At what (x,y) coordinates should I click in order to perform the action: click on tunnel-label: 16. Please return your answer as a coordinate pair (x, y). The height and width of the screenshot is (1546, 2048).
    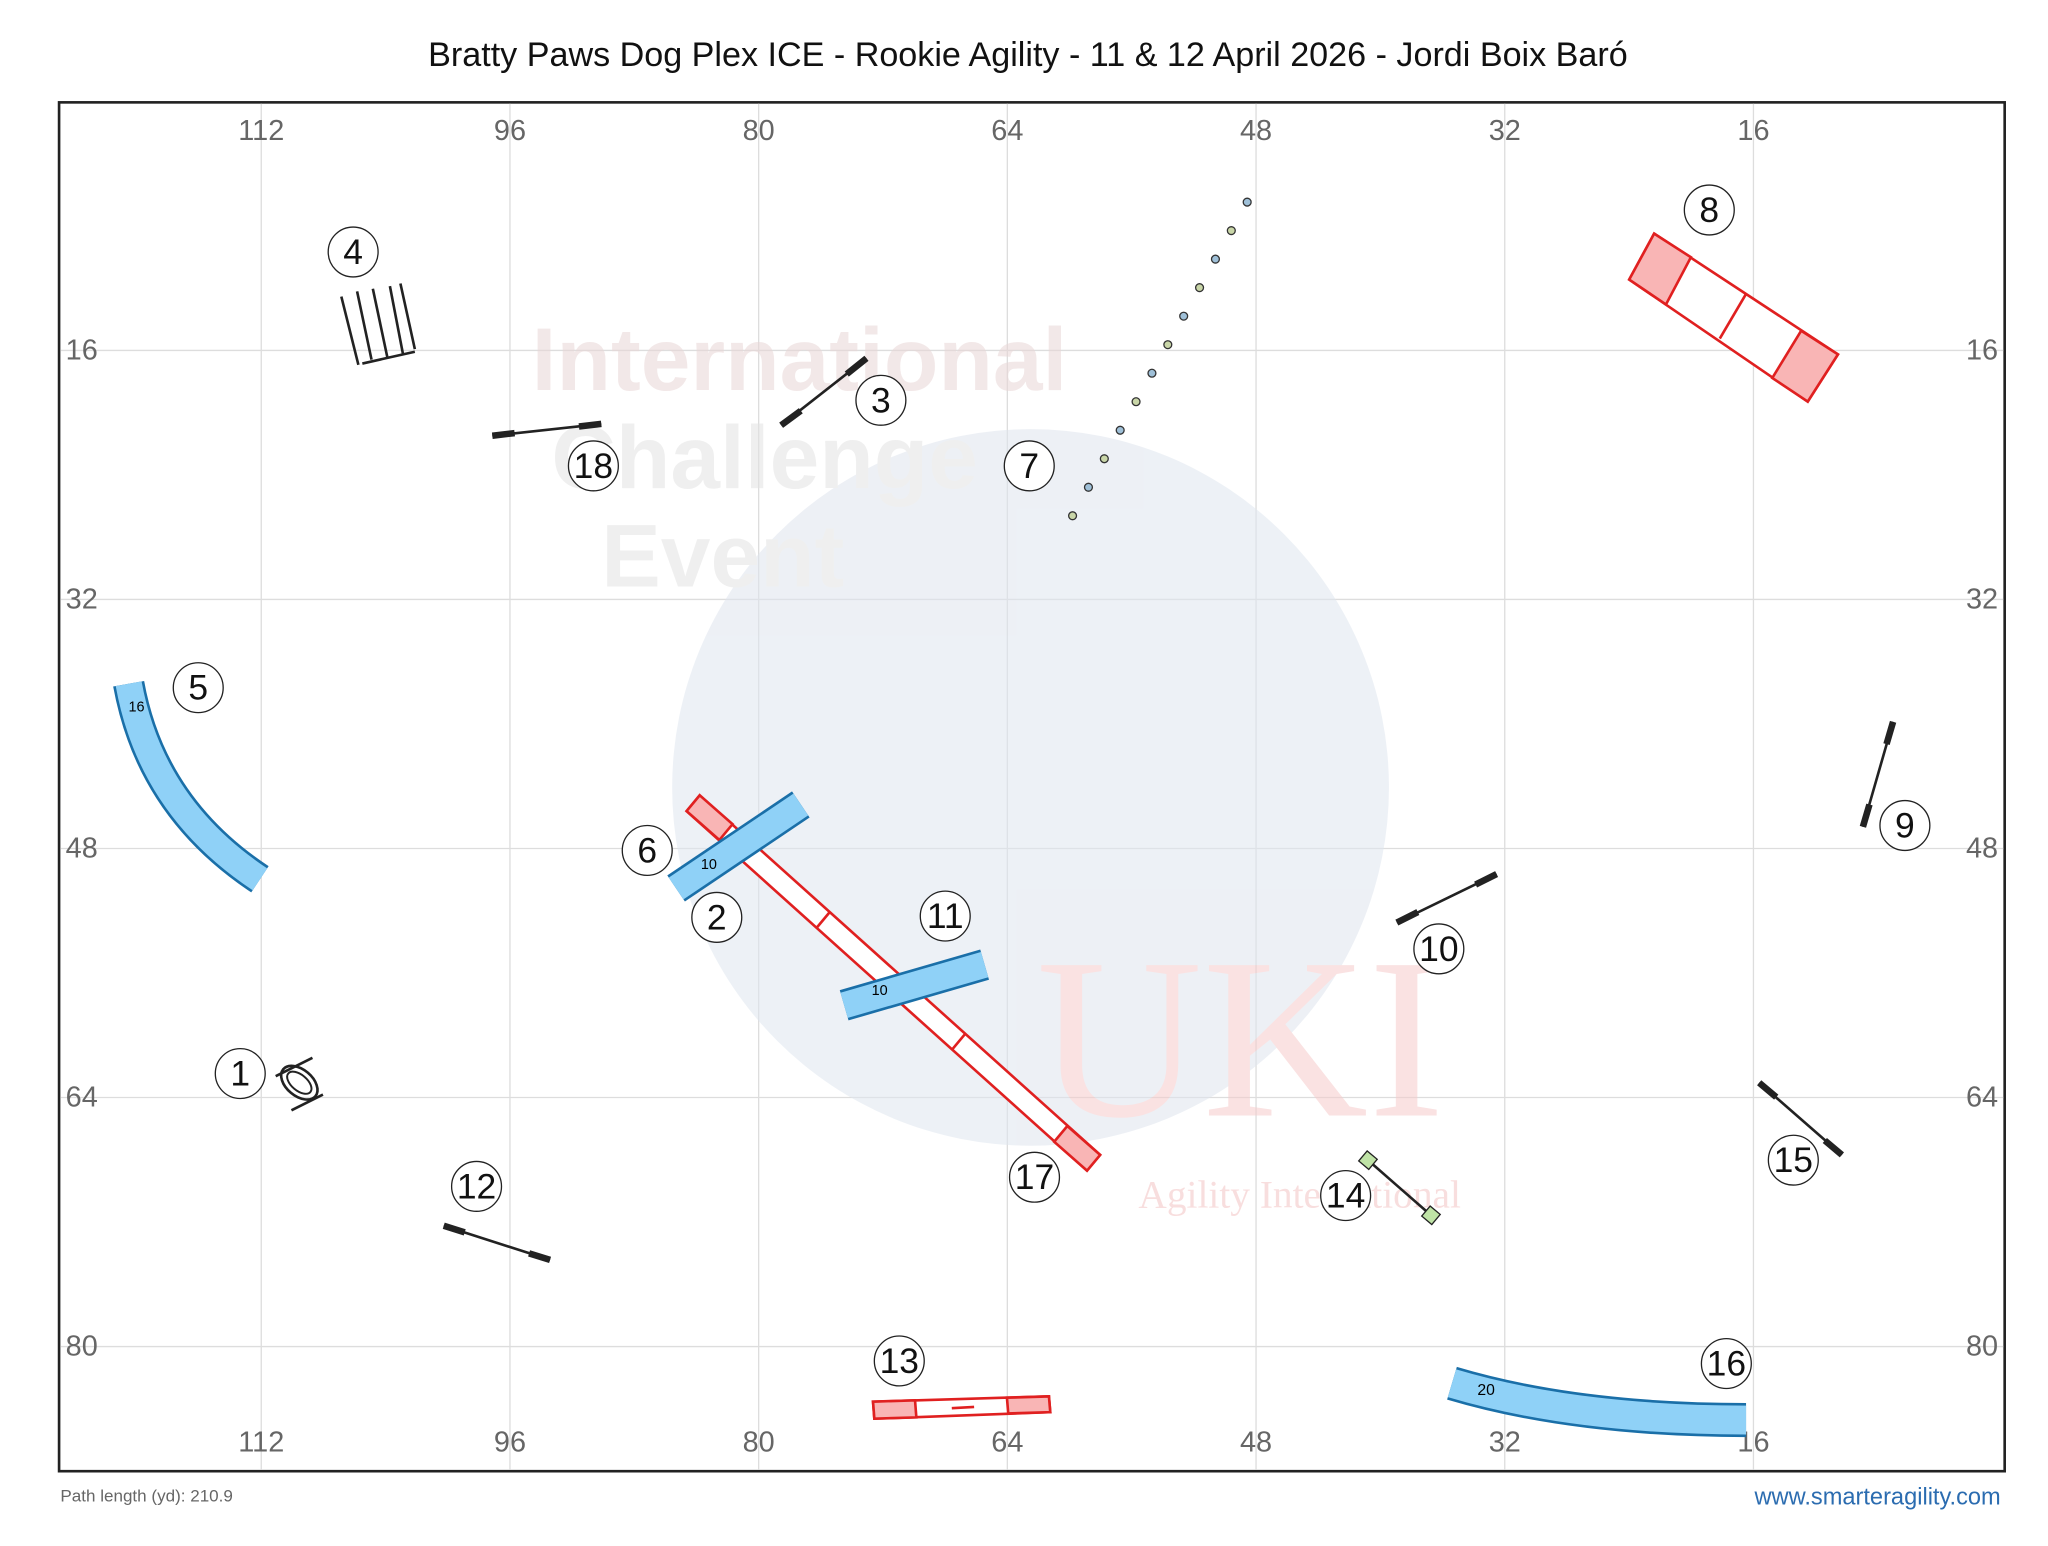
    Looking at the image, I should click on (137, 707).